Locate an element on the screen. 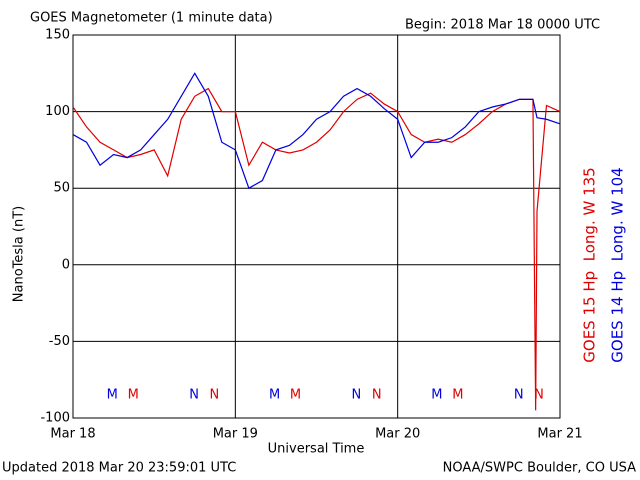 This screenshot has width=640, height=480. y-tick-label: 50 is located at coordinates (61, 188).